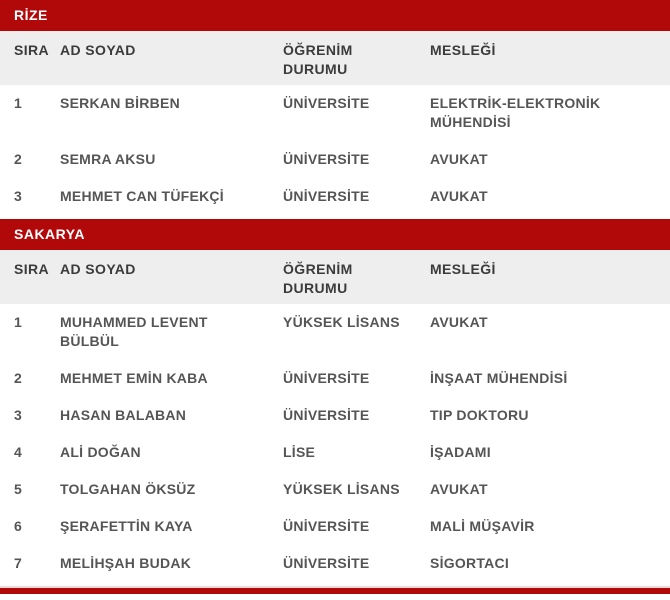 This screenshot has height=600, width=670. Describe the element at coordinates (157, 415) in the screenshot. I see `cell-ad-soyad: HASAN BALABAN` at that location.